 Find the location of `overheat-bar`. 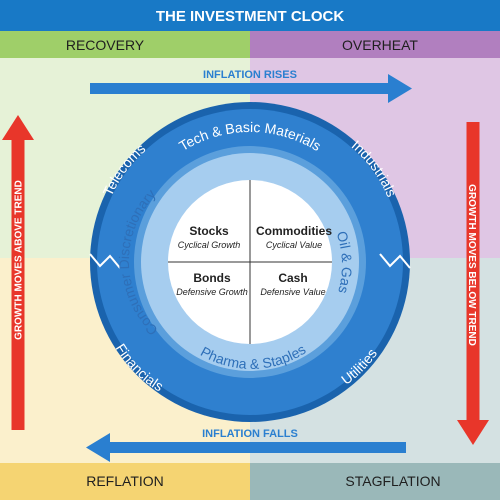

overheat-bar is located at coordinates (375, 44).